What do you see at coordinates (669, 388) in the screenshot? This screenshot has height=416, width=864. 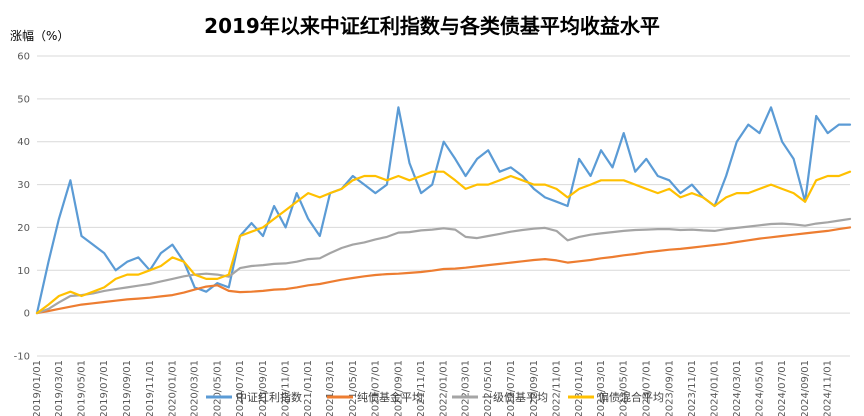 I see `x-tick-label: 2023/09/01` at bounding box center [669, 388].